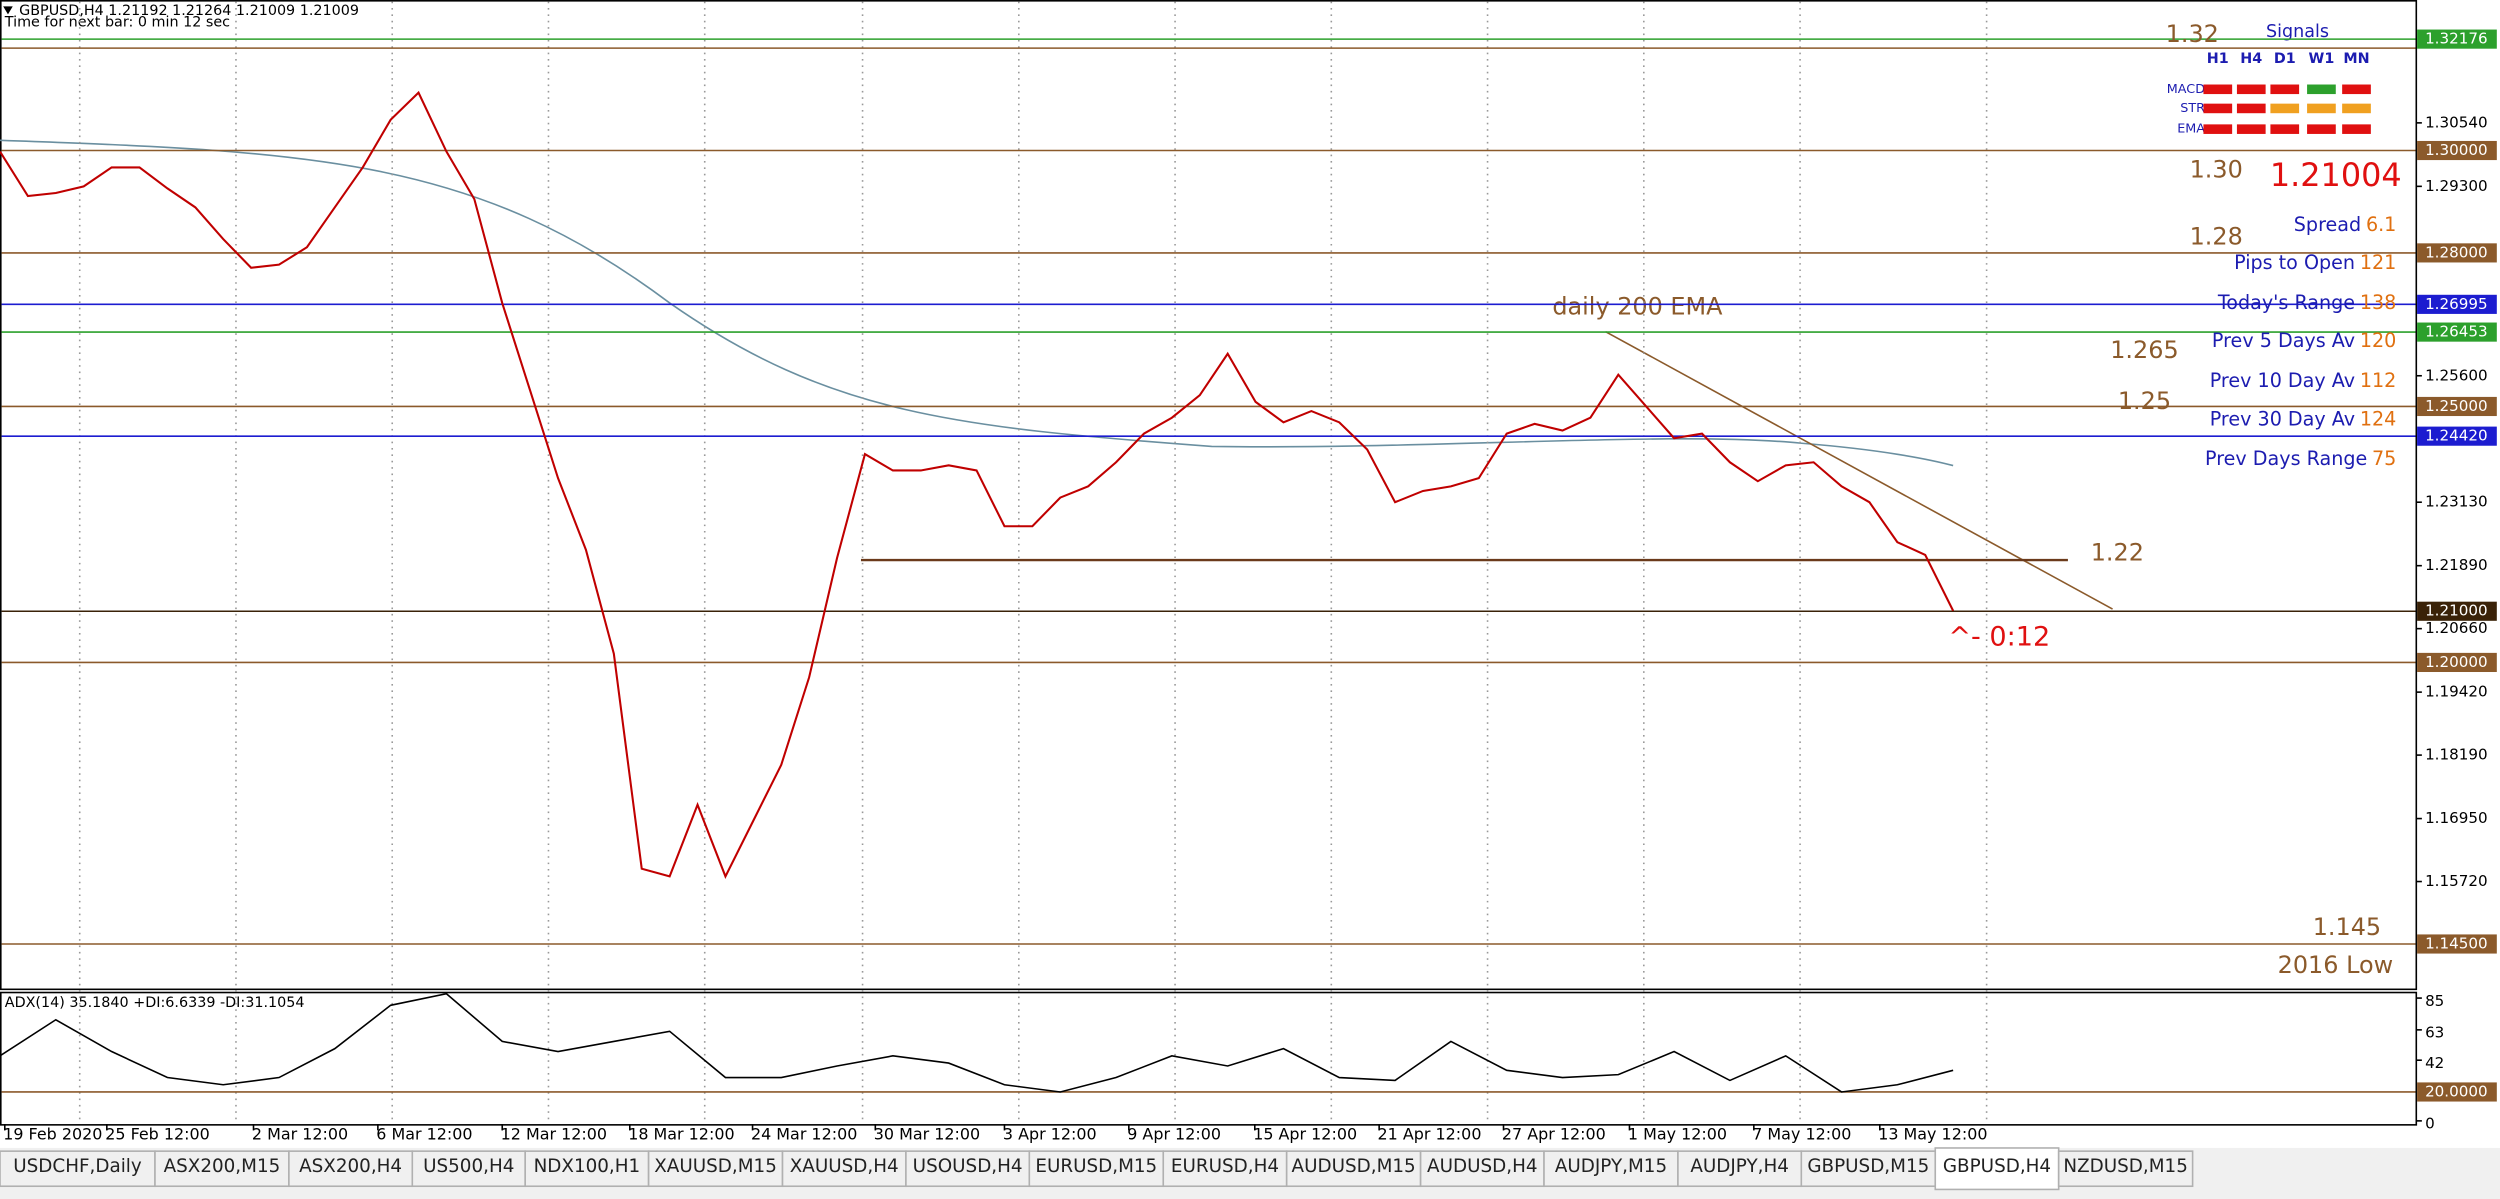  I want to click on level-label: 1.30000, so click(2456, 150).